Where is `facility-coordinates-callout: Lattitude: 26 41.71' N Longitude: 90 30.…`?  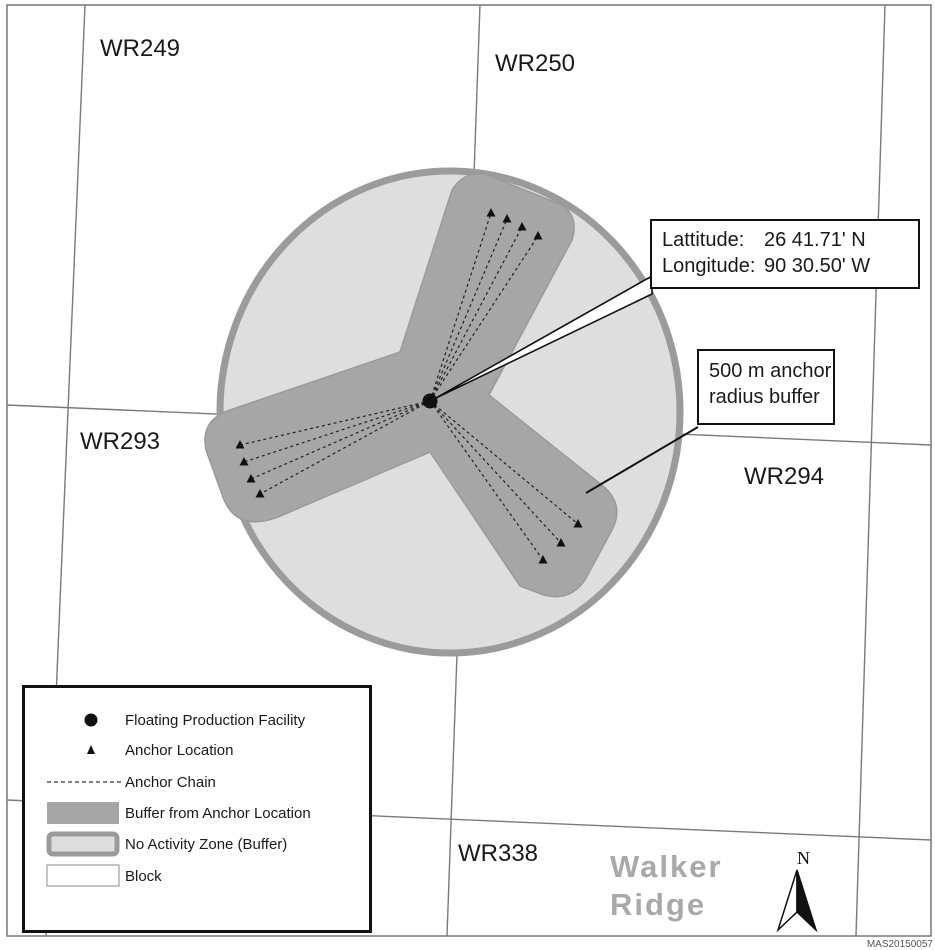 facility-coordinates-callout: Lattitude: 26 41.71' N Longitude: 90 30.… is located at coordinates (785, 254).